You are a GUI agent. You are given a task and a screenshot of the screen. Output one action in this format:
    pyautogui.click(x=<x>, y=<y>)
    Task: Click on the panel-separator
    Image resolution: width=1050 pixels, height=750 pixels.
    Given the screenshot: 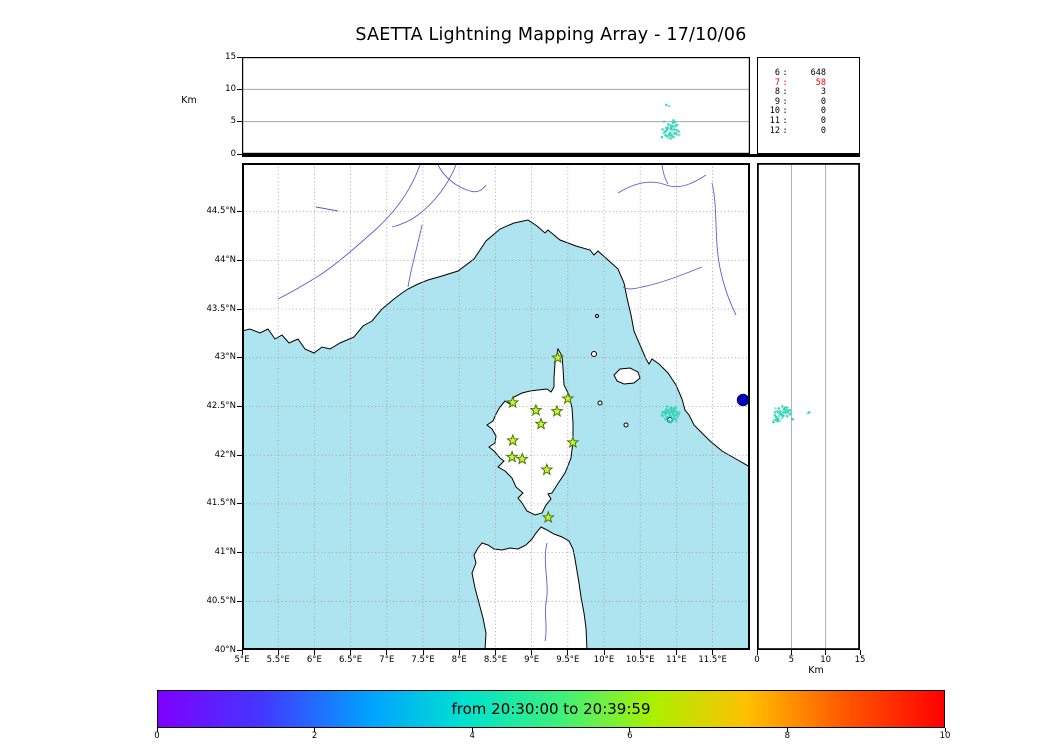 What is the action you would take?
    pyautogui.click(x=551, y=155)
    